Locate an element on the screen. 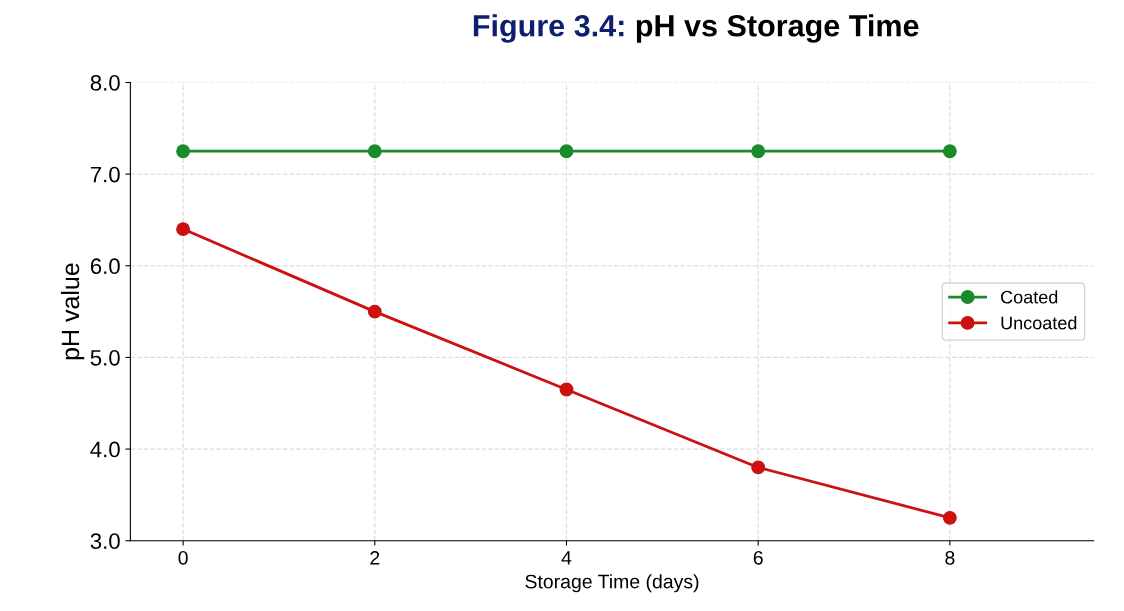 The image size is (1124, 611). legend-label: Uncoated is located at coordinates (1039, 323).